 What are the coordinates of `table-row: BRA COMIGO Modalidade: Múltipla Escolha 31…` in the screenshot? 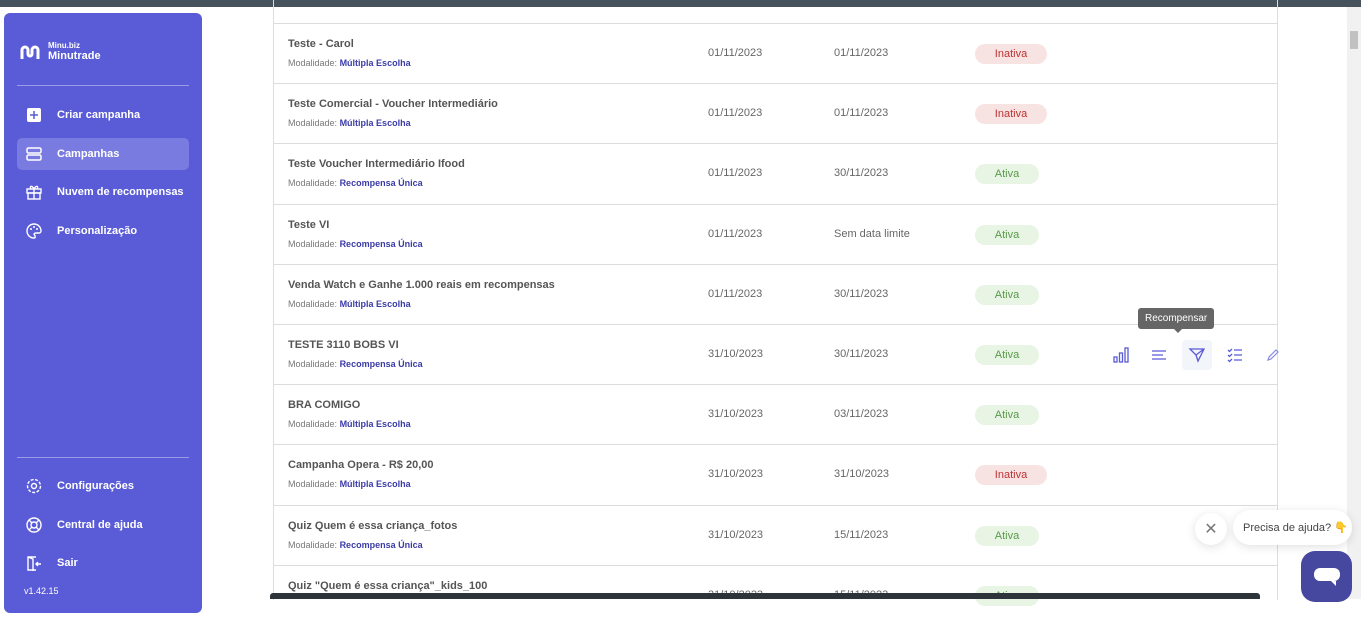 It's located at (776, 414).